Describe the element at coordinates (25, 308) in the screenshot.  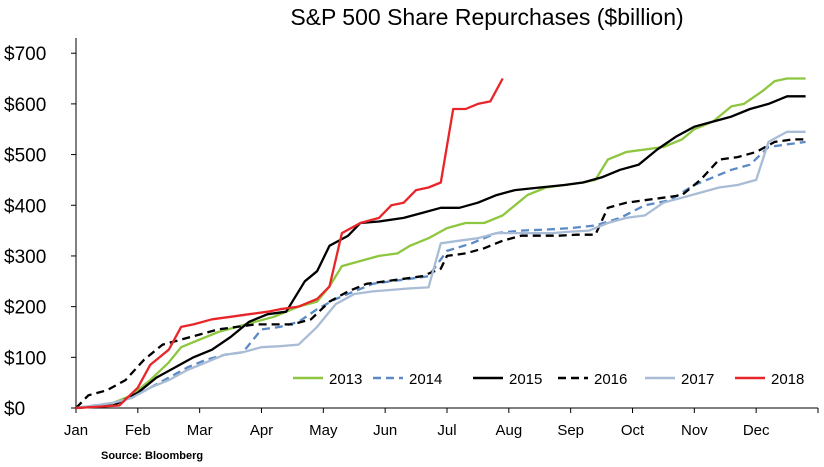
I see `y-tick-label: $200` at that location.